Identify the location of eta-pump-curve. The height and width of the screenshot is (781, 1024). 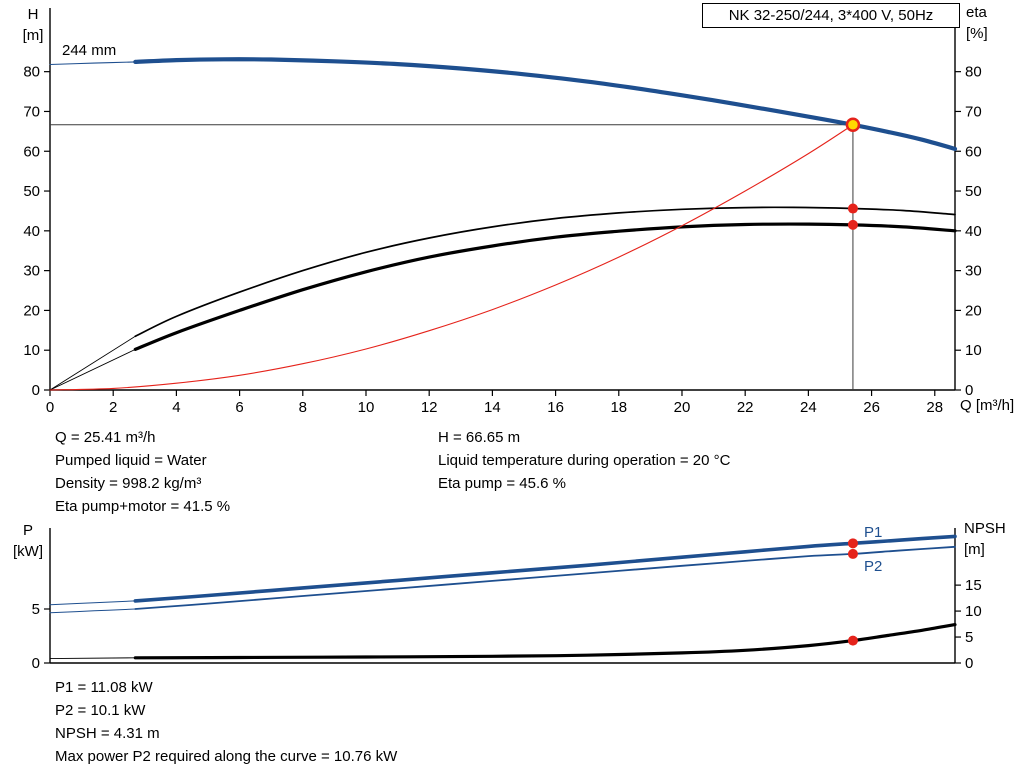
(545, 272).